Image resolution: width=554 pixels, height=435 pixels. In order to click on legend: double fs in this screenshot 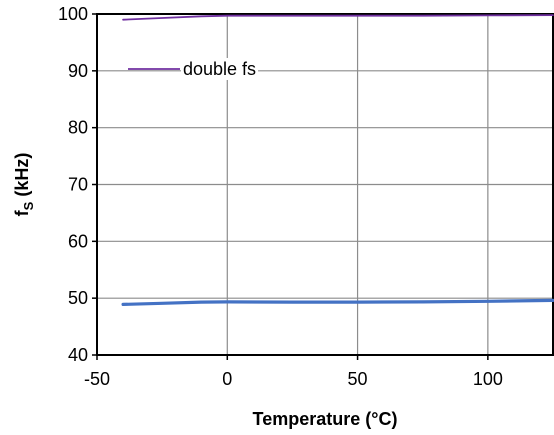, I will do `click(193, 69)`.